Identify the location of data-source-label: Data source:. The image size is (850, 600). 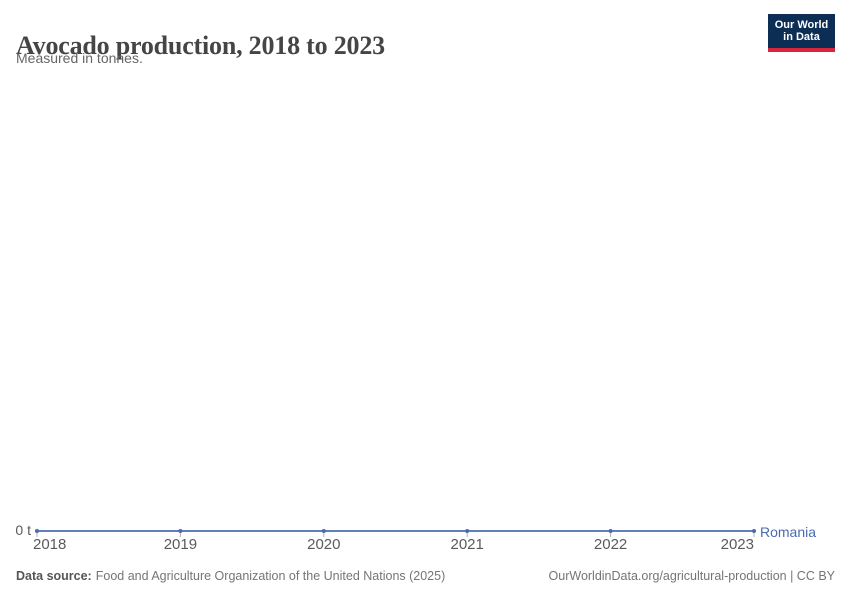
(54, 576).